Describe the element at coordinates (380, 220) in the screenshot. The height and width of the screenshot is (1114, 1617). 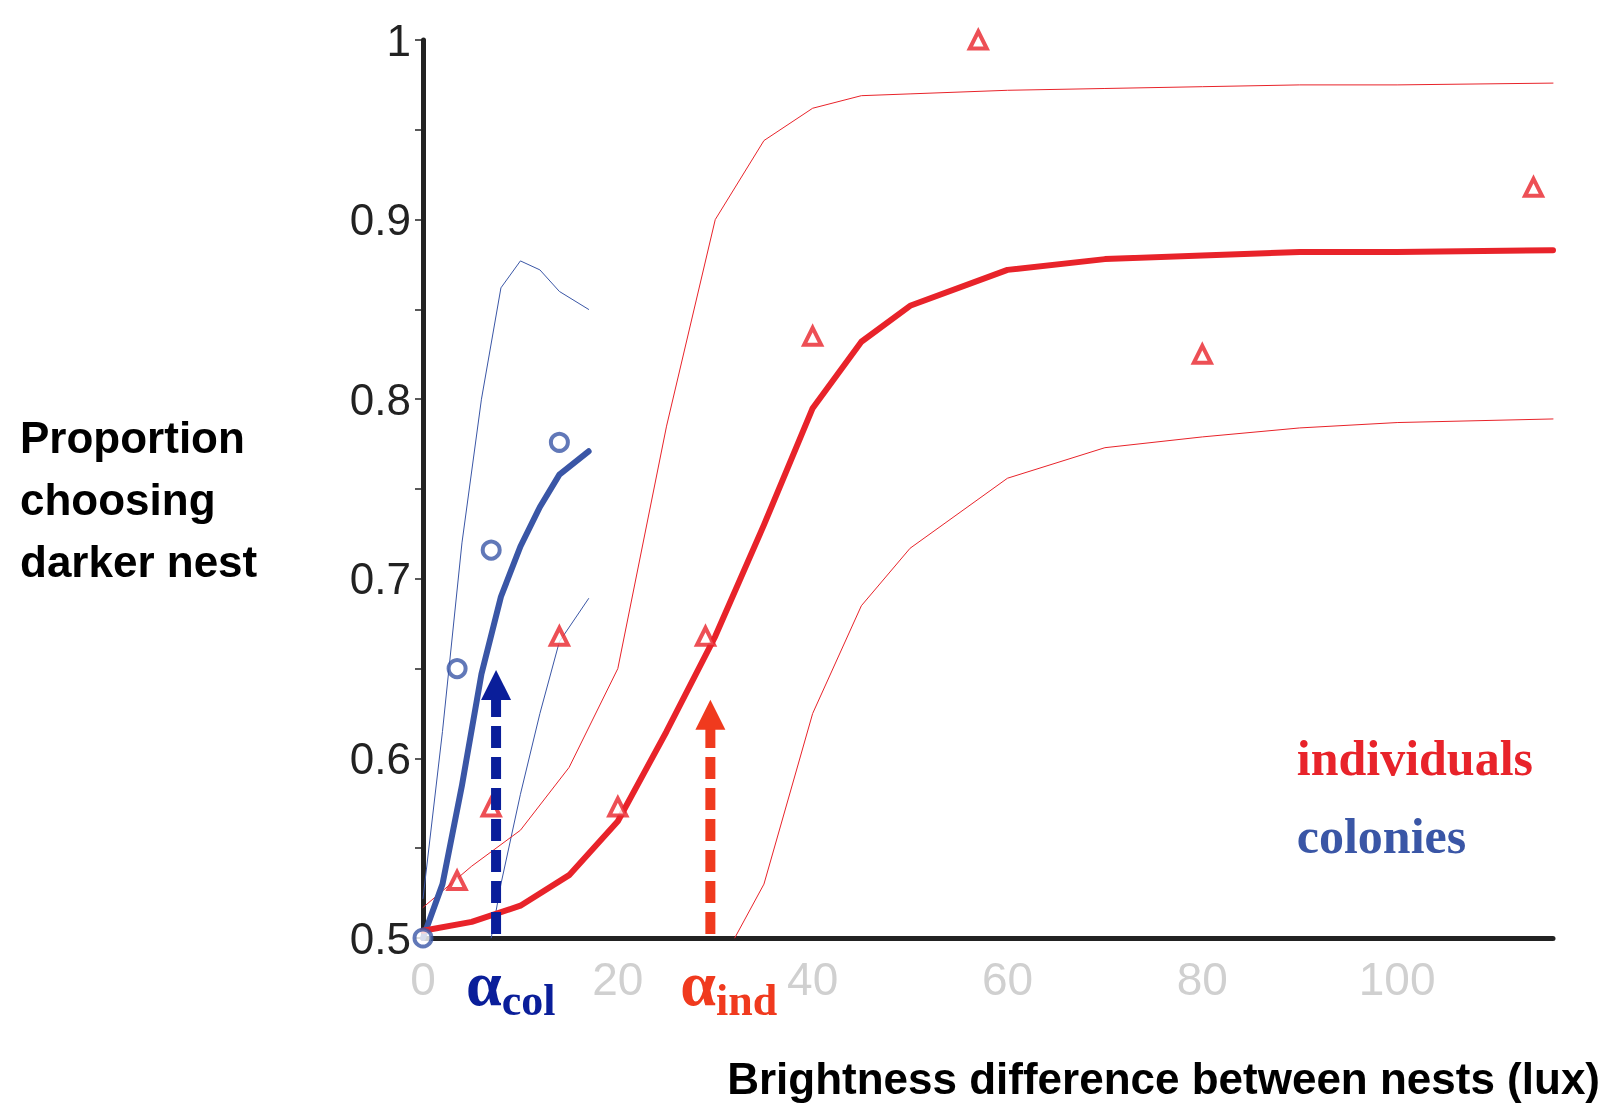
I see `y-tick-label: 0.9` at that location.